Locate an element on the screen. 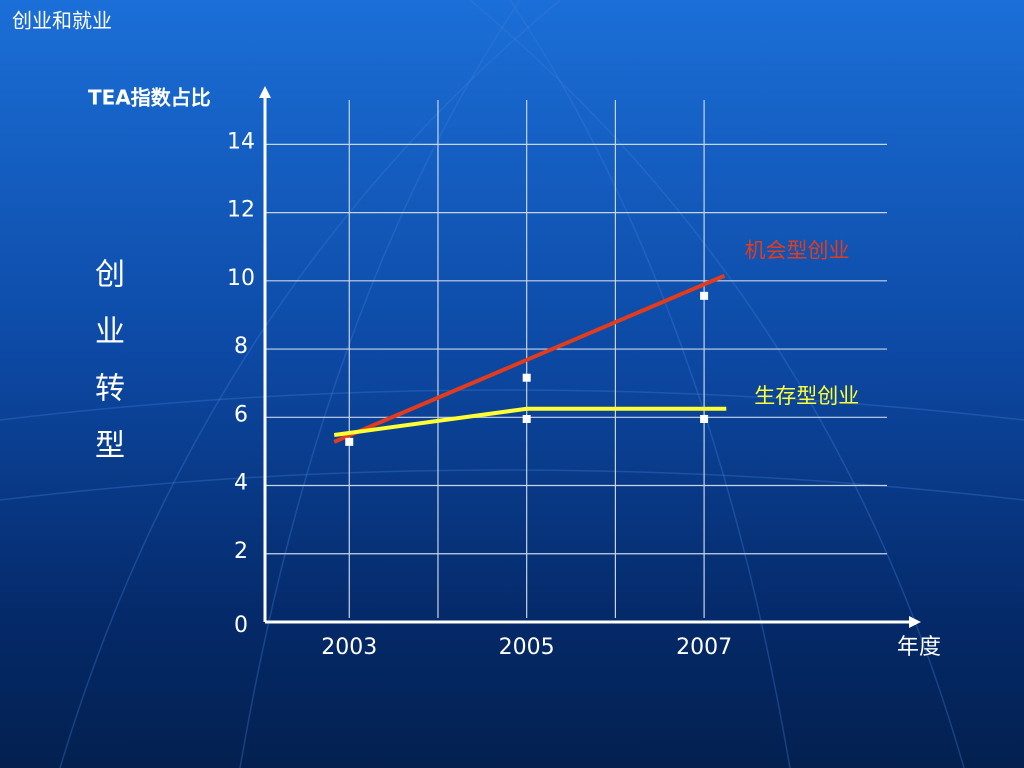 This screenshot has width=1024, height=768. slide-title: 创业和就业 is located at coordinates (62, 21).